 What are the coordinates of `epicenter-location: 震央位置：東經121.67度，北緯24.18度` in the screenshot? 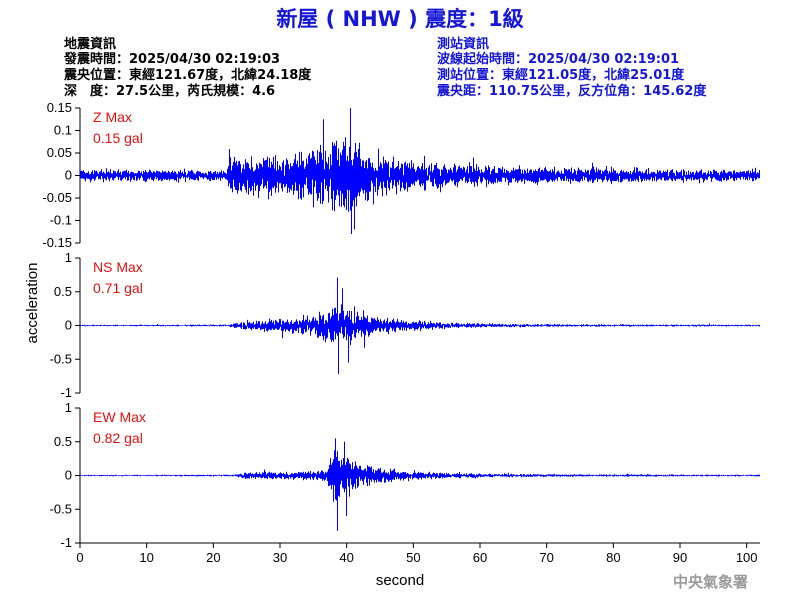 It's located at (187, 75).